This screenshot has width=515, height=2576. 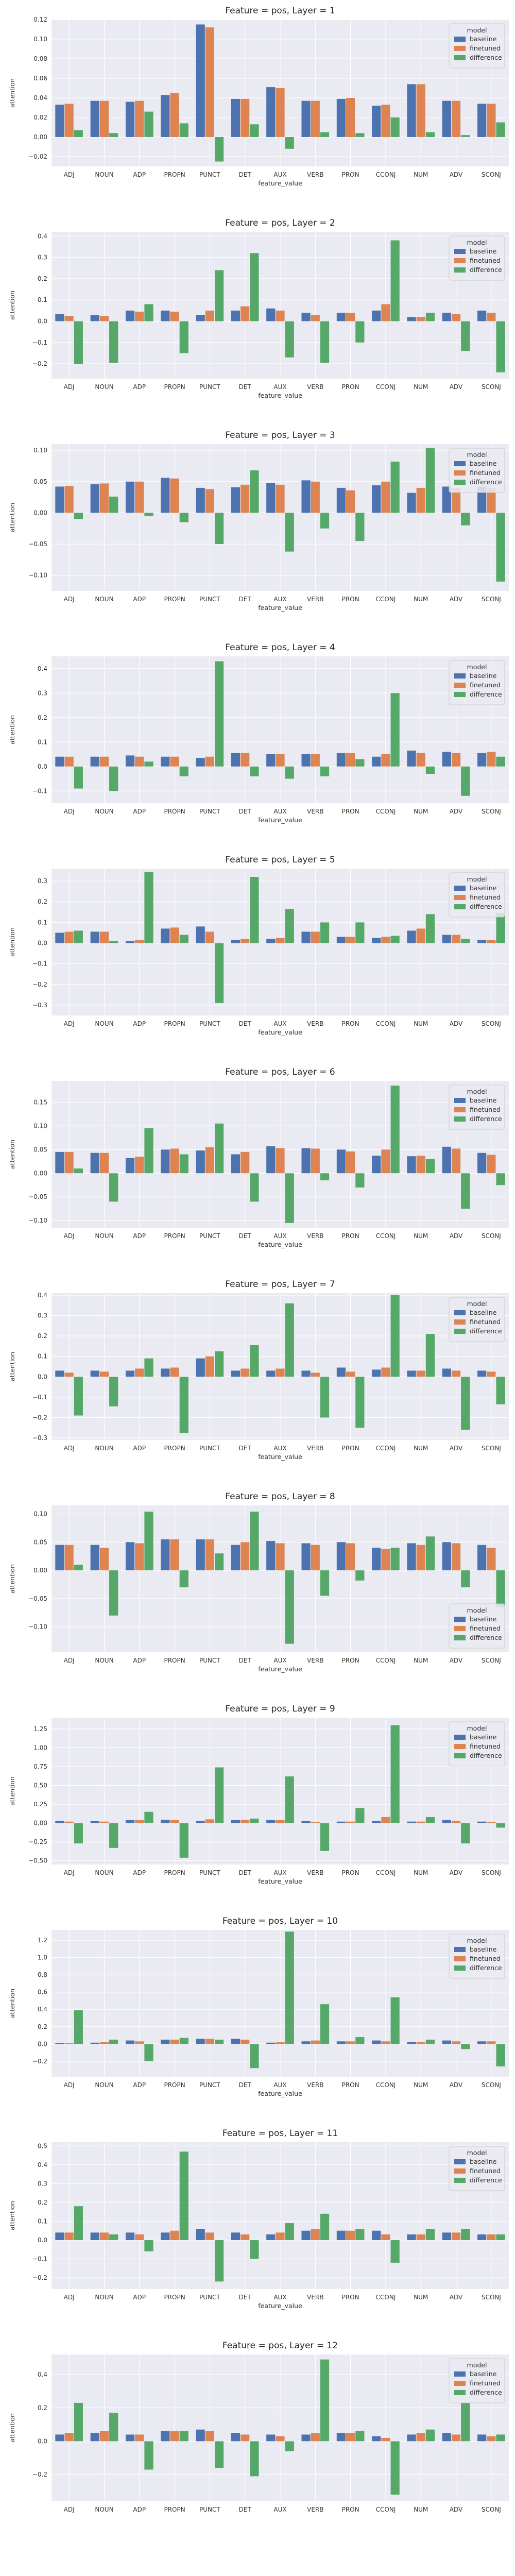 What do you see at coordinates (280, 2043) in the screenshot?
I see `bar-finetuned-aux` at bounding box center [280, 2043].